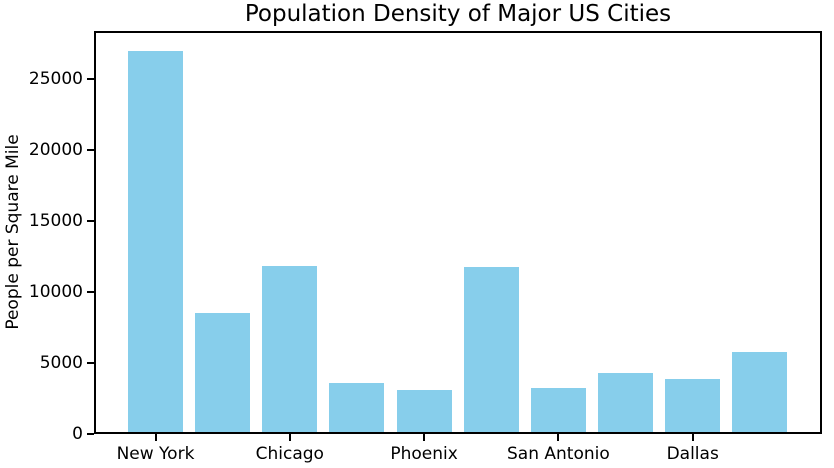  Describe the element at coordinates (692, 454) in the screenshot. I see `x-tick-label: Dallas` at that location.